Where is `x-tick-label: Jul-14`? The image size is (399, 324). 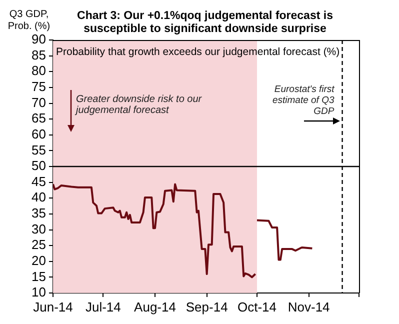
x-tick-label: Jul-14 is located at coordinates (103, 306).